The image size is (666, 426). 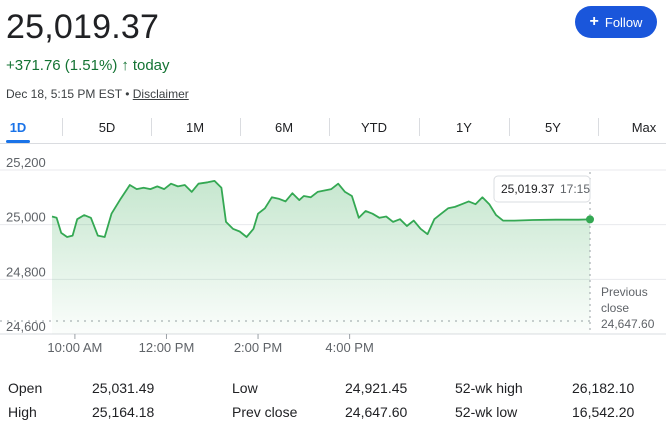 I want to click on stat-value-high: 25,164.18, so click(x=123, y=412).